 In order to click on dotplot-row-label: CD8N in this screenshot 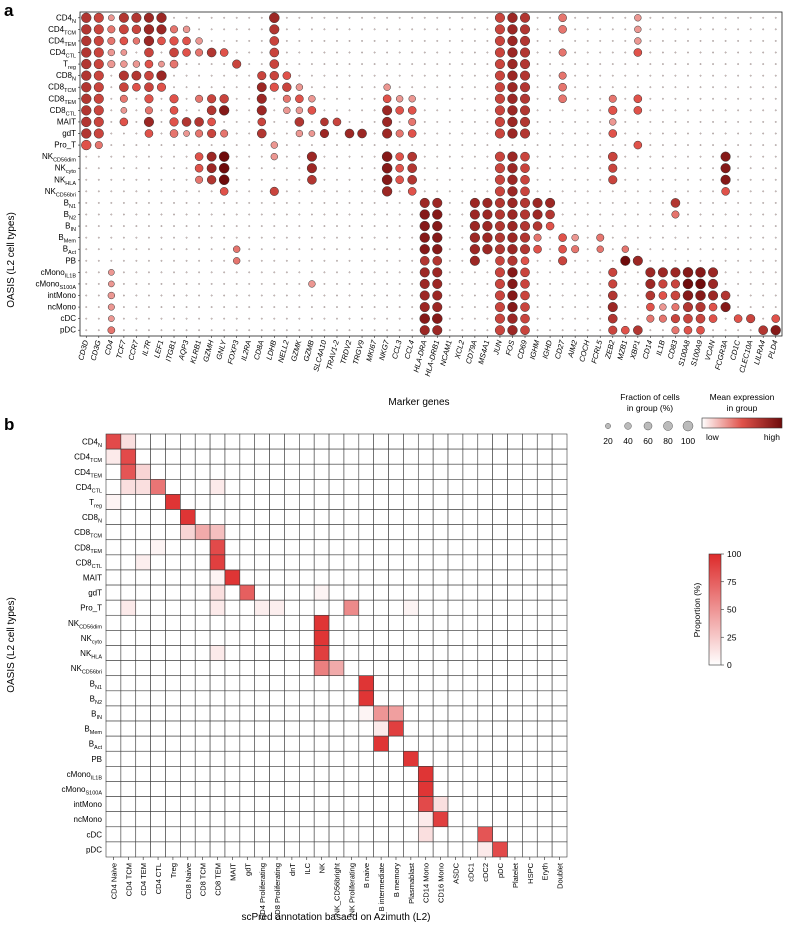, I will do `click(66, 77)`.